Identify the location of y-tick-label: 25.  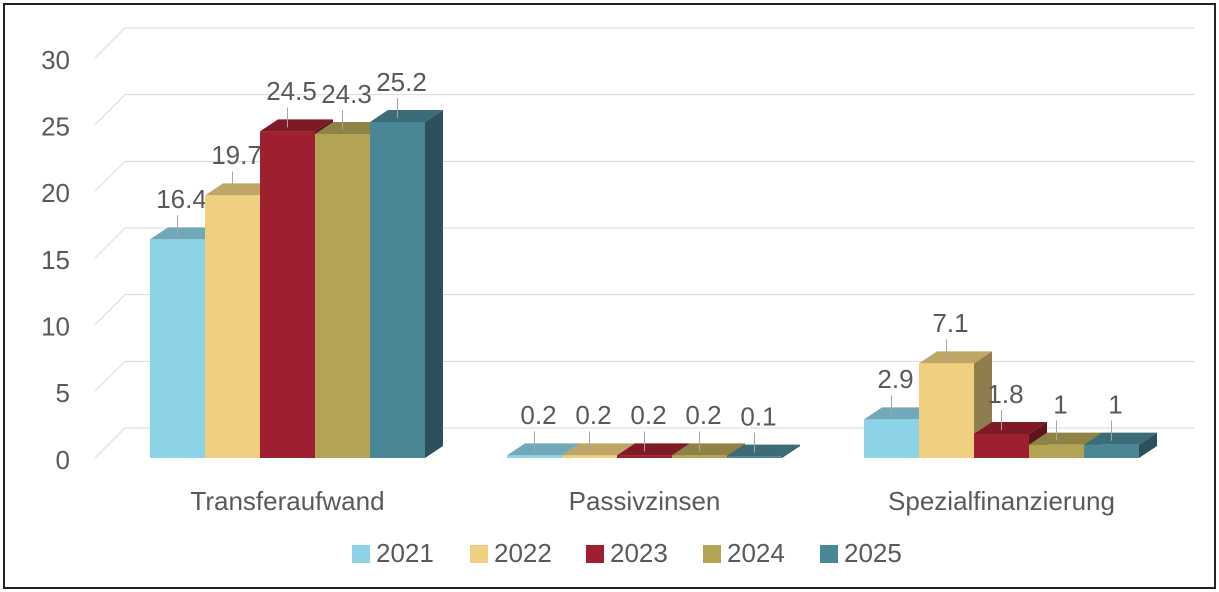
(55, 127).